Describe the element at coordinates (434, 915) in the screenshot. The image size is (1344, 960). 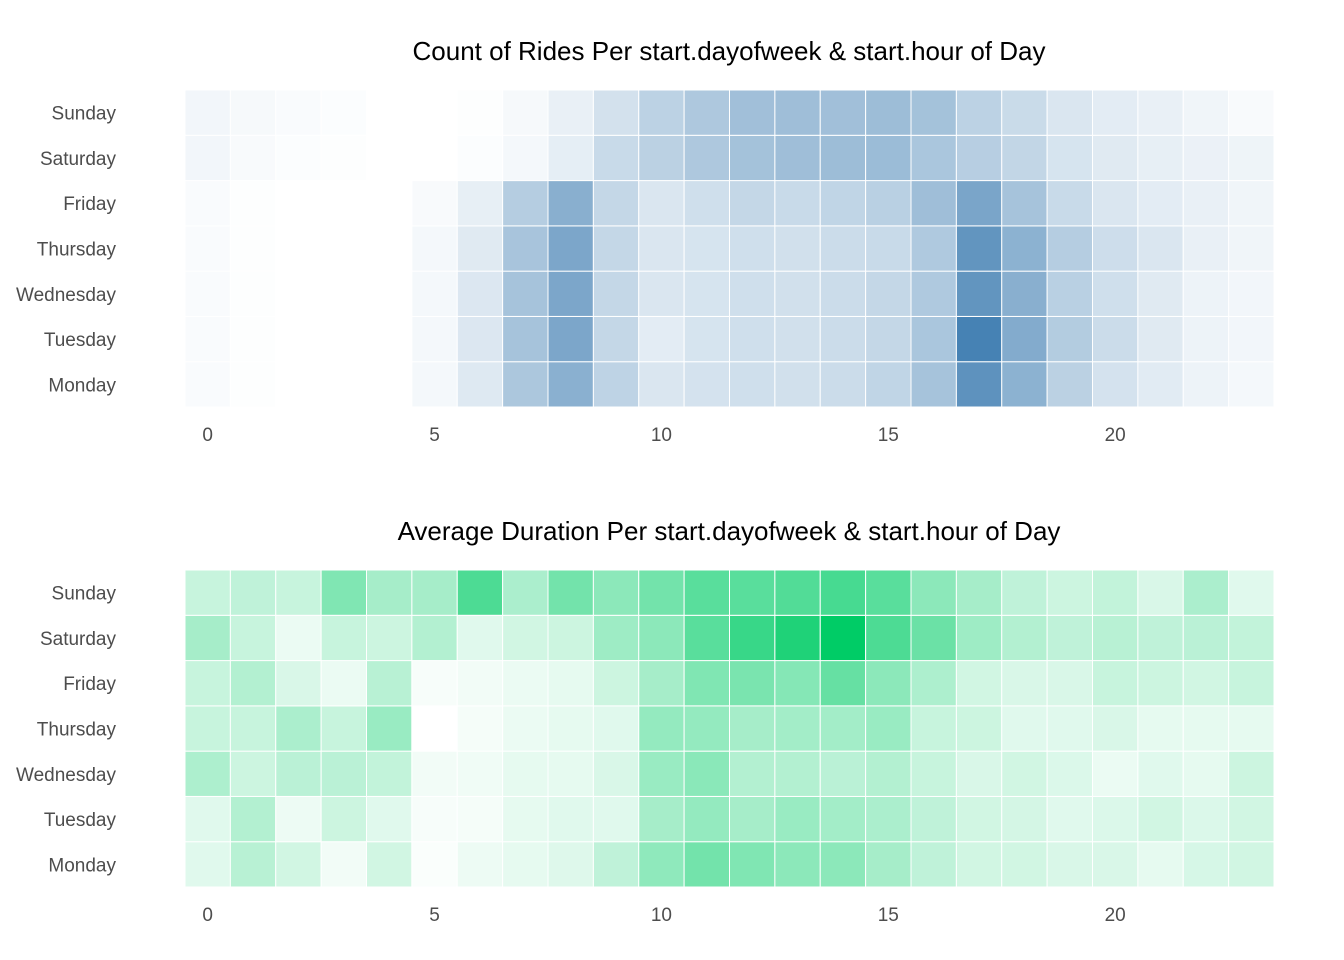
I see `x-tick-label-5: 5` at that location.